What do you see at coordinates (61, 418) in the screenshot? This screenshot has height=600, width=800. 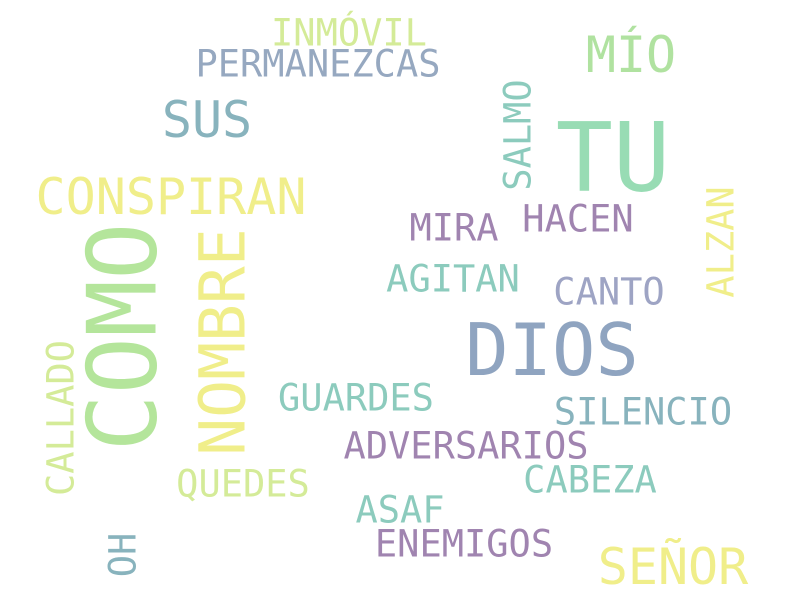 I see `word-callado: CALLADO` at bounding box center [61, 418].